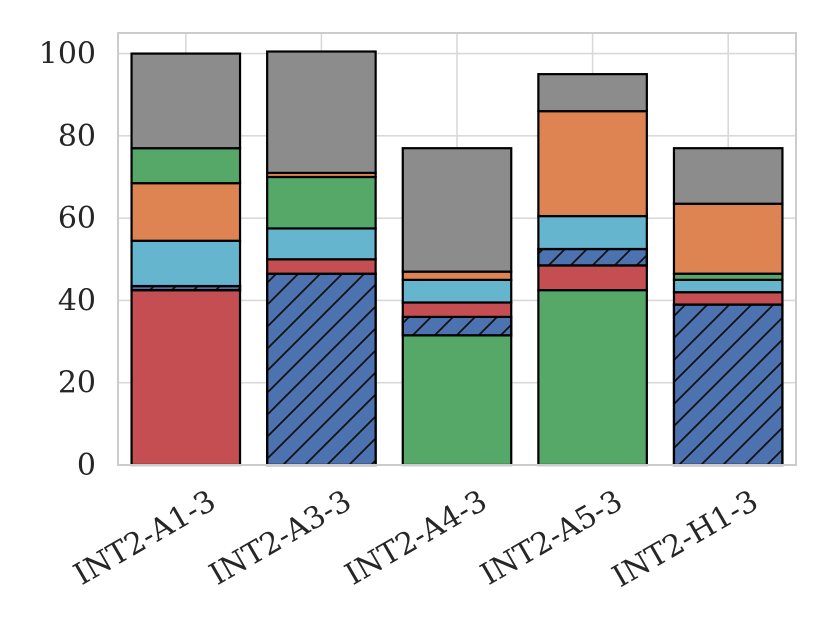  Describe the element at coordinates (77, 136) in the screenshot. I see `y-tick-label-80: 80` at that location.